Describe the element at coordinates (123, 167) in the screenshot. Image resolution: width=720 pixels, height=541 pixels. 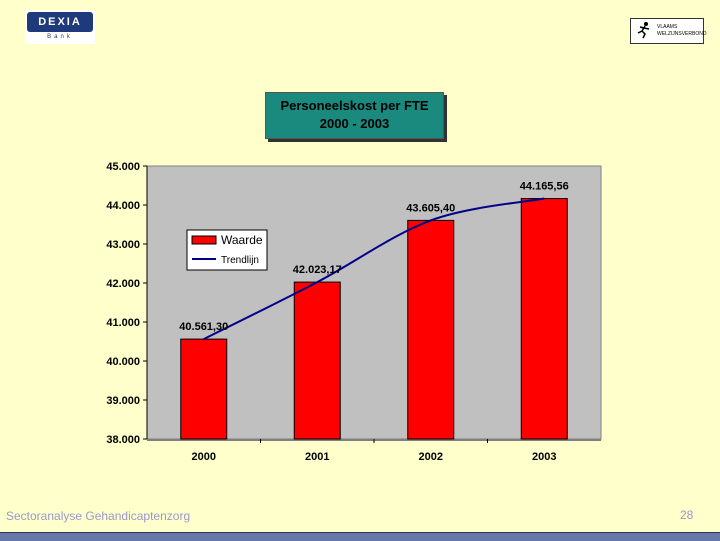
I see `y-tick-label: 45.000` at that location.